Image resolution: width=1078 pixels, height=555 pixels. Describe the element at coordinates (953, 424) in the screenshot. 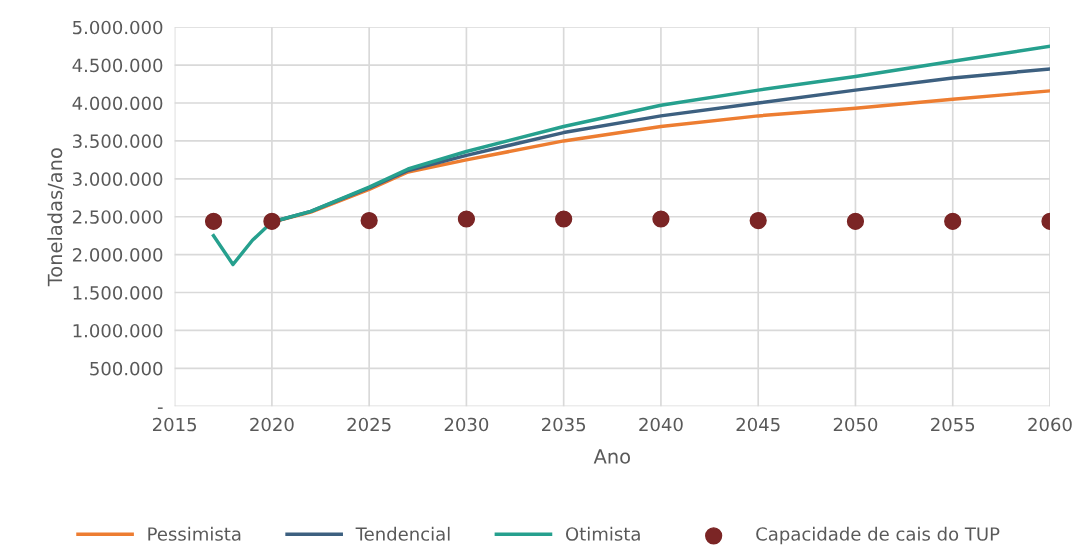

I see `x-tick-label: 2055` at that location.